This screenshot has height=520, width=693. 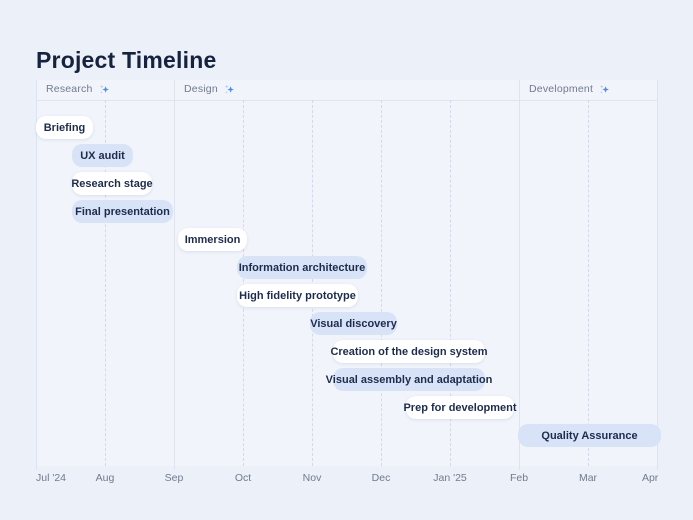 What do you see at coordinates (650, 478) in the screenshot?
I see `month-label-apr: Apr` at bounding box center [650, 478].